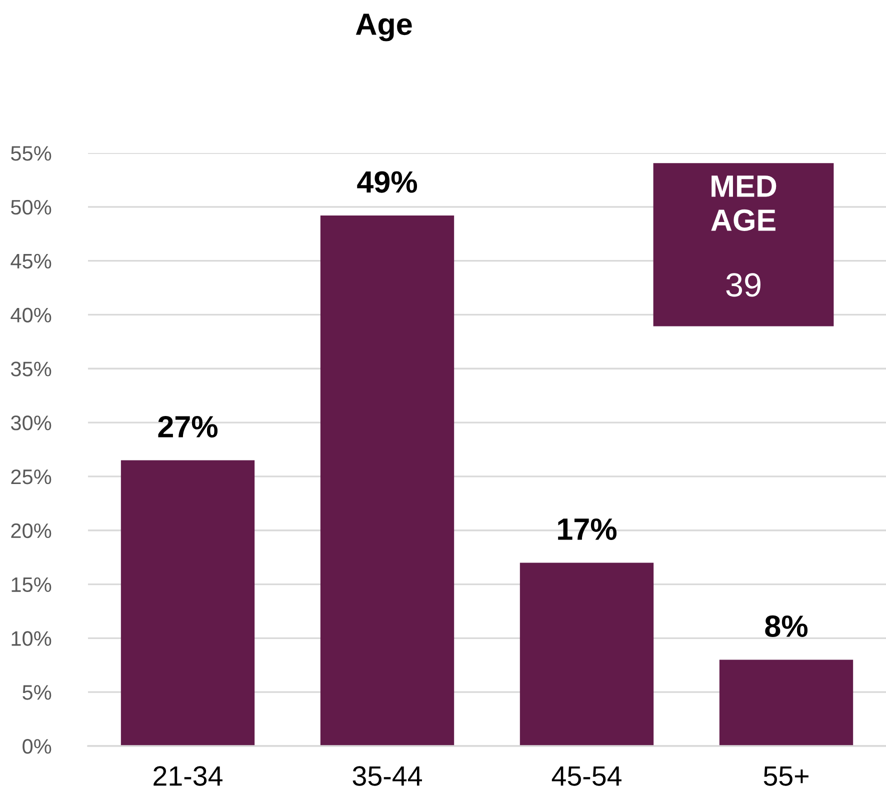 The image size is (886, 812). I want to click on y-tick-label: 20%, so click(31, 530).